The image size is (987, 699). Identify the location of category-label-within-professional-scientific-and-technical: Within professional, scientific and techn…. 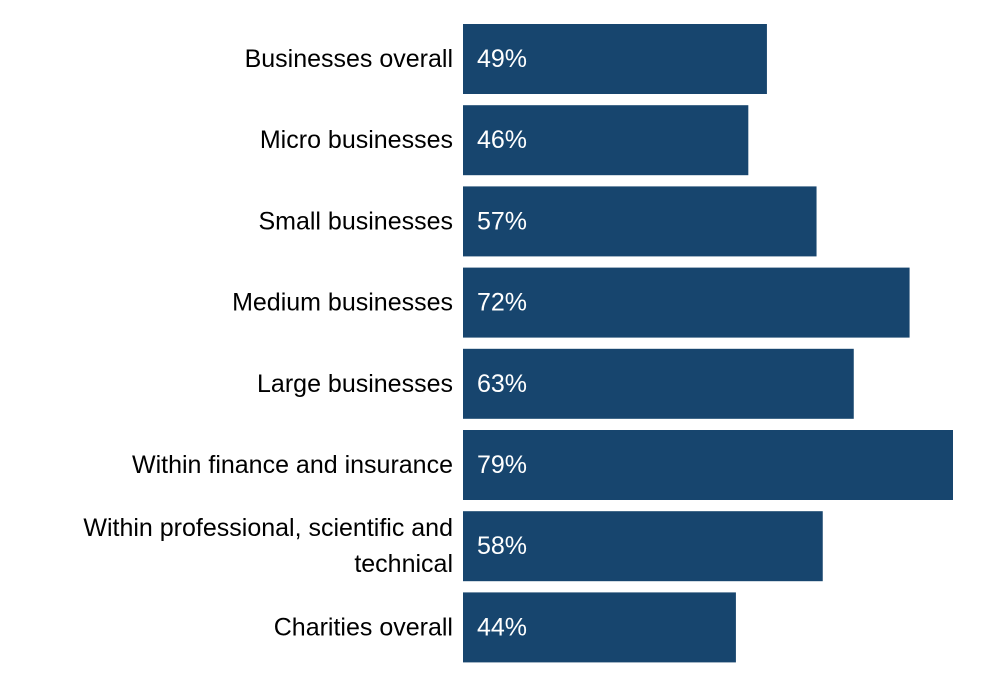
(268, 546).